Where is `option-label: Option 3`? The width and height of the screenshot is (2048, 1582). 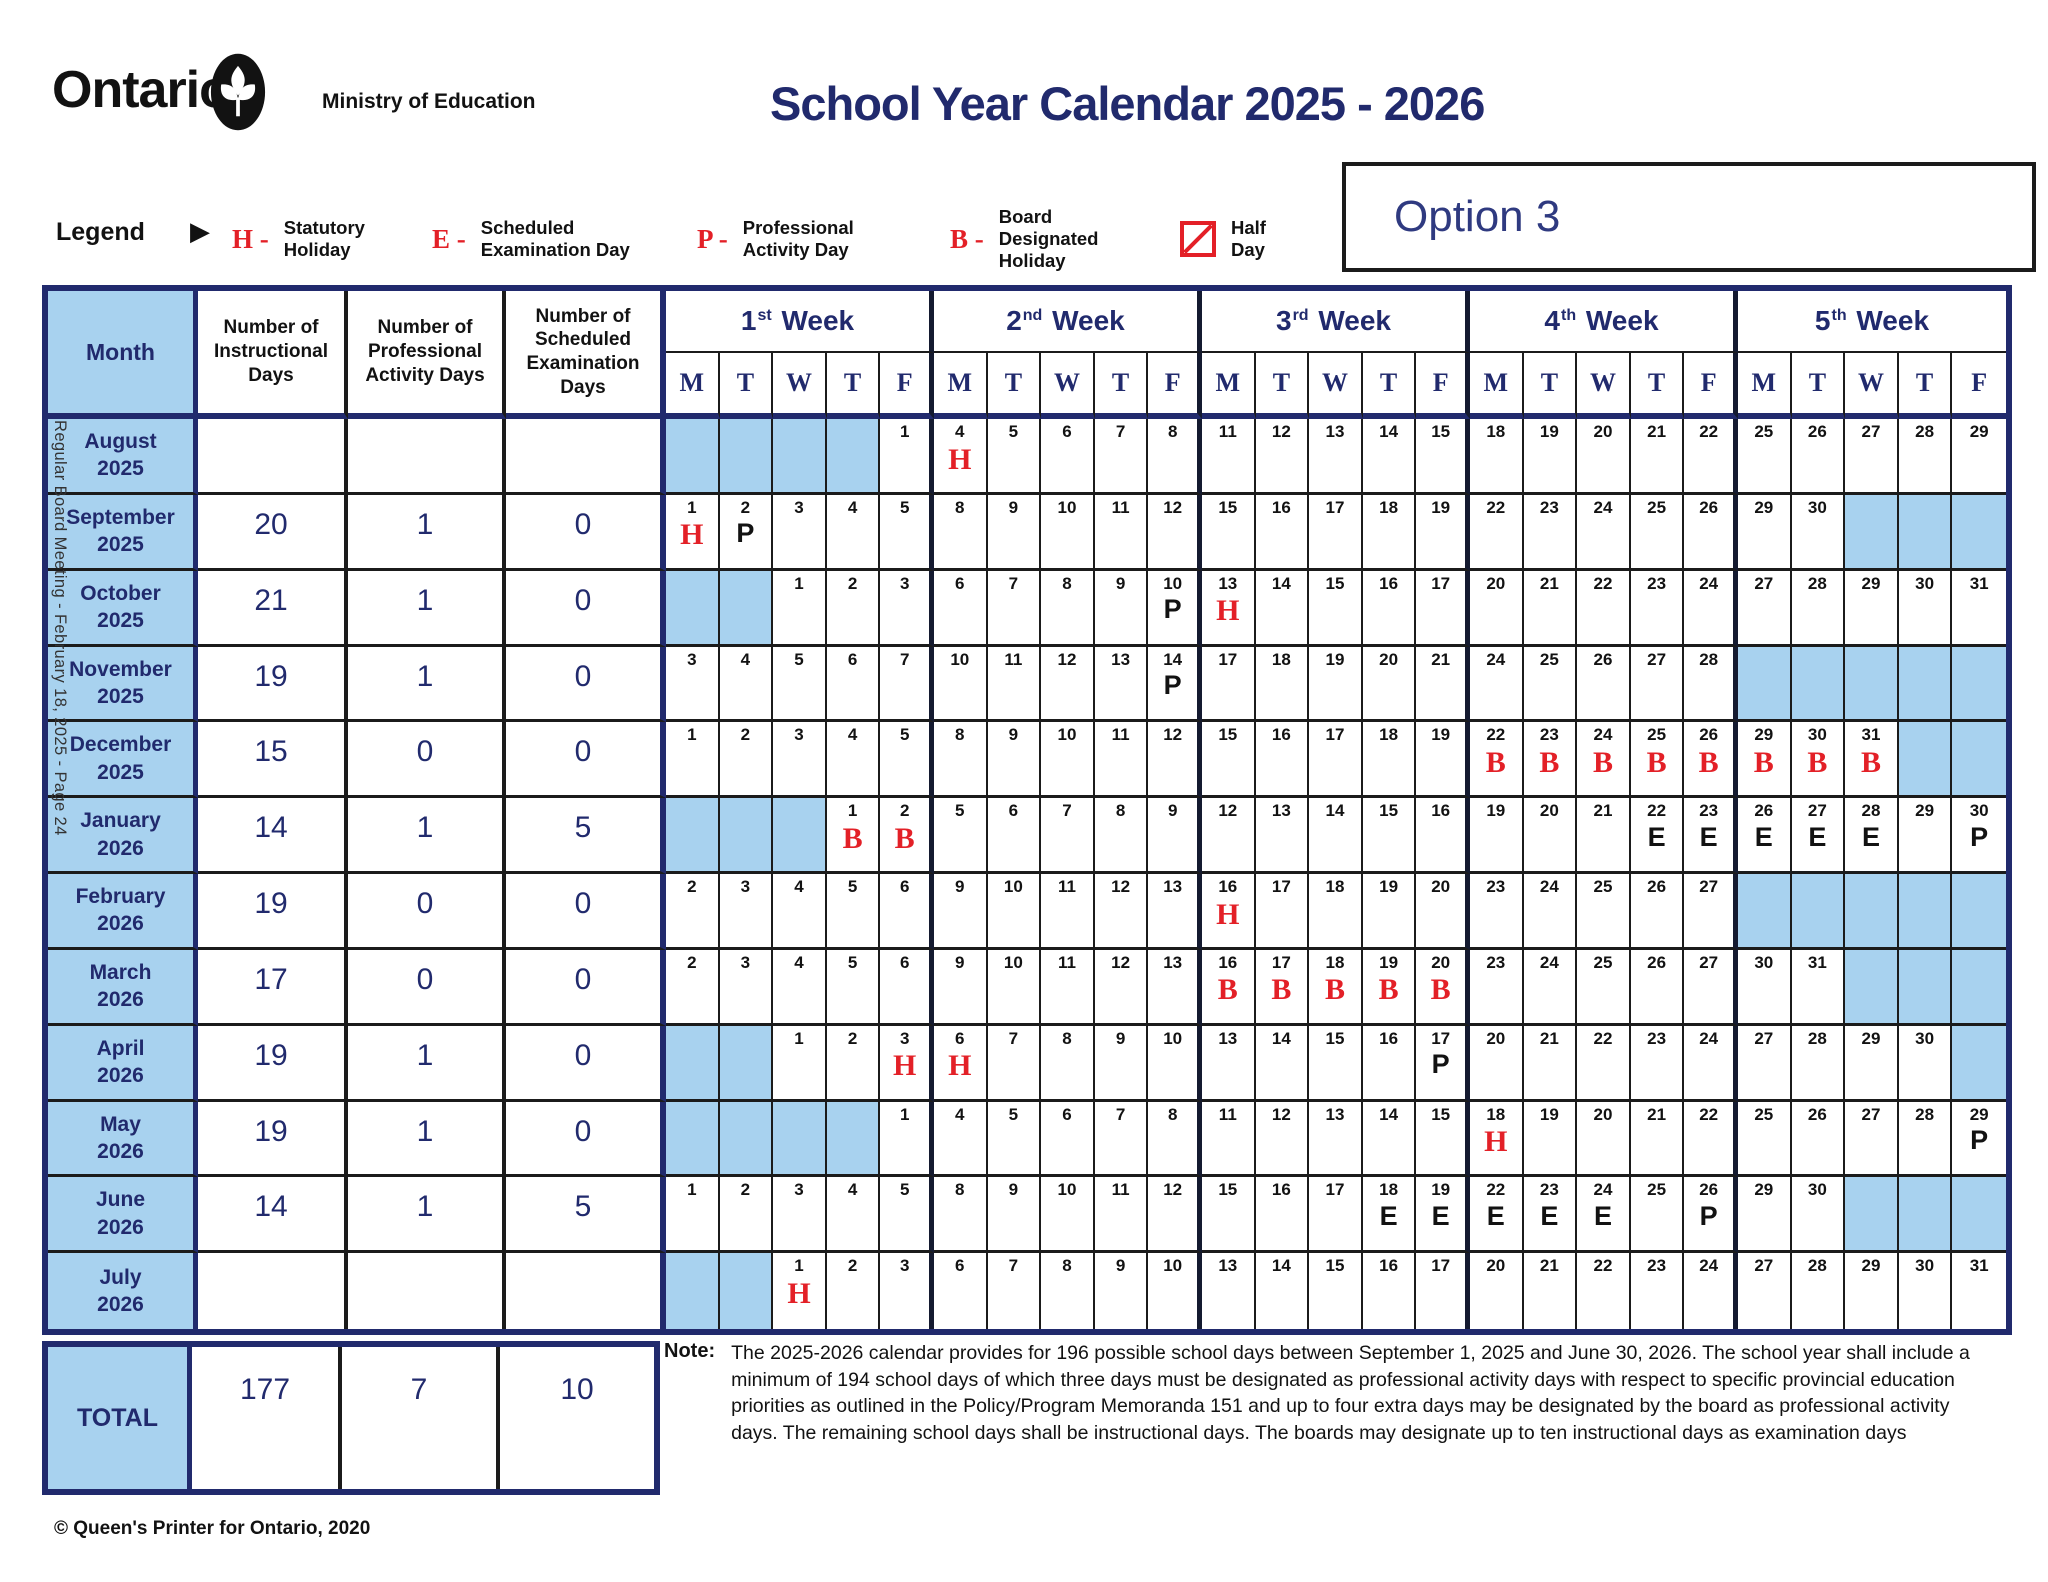 option-label: Option 3 is located at coordinates (1477, 216).